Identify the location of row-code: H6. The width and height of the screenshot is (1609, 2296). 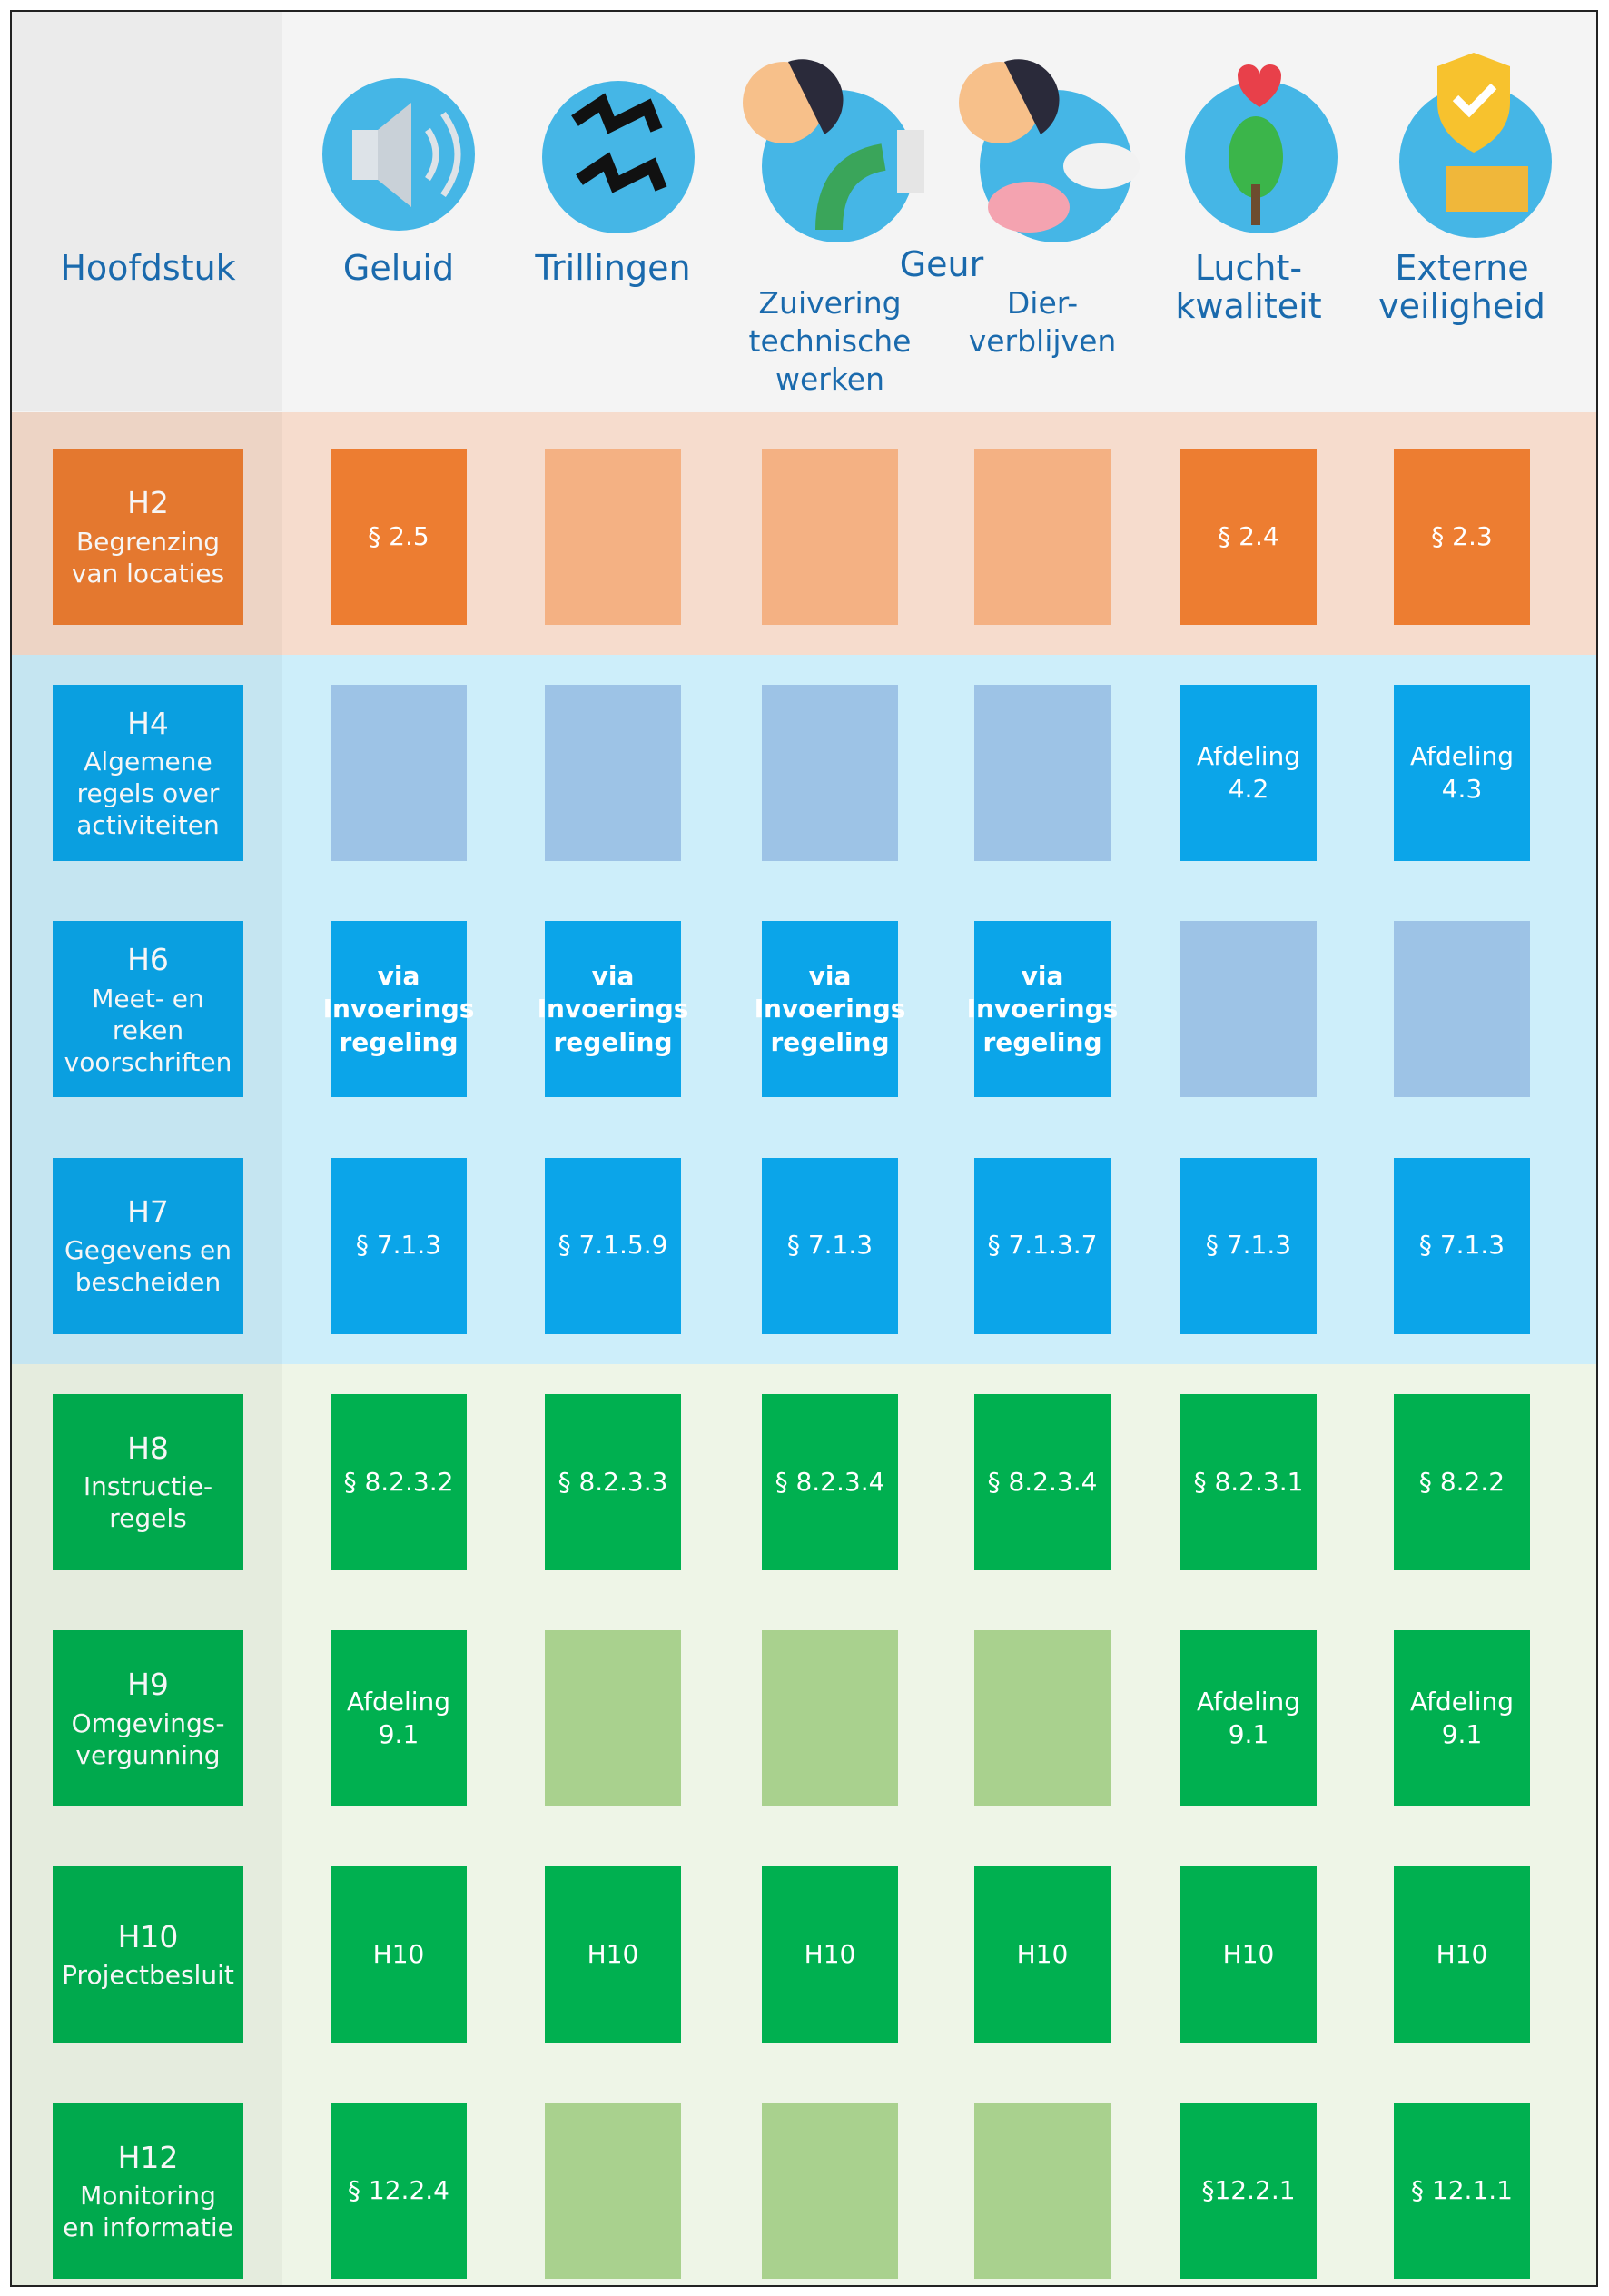
(148, 960).